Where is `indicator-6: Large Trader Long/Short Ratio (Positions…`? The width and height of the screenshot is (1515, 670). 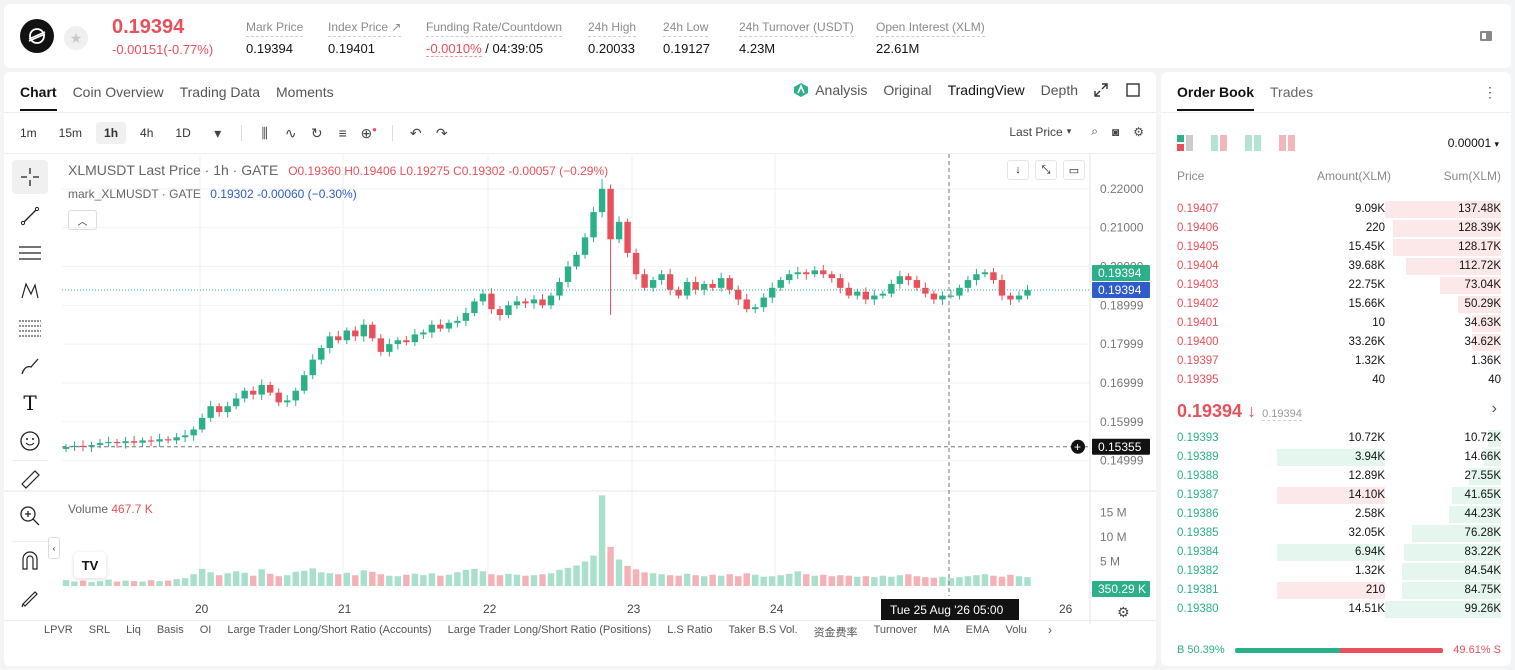 indicator-6: Large Trader Long/Short Ratio (Positions… is located at coordinates (549, 630).